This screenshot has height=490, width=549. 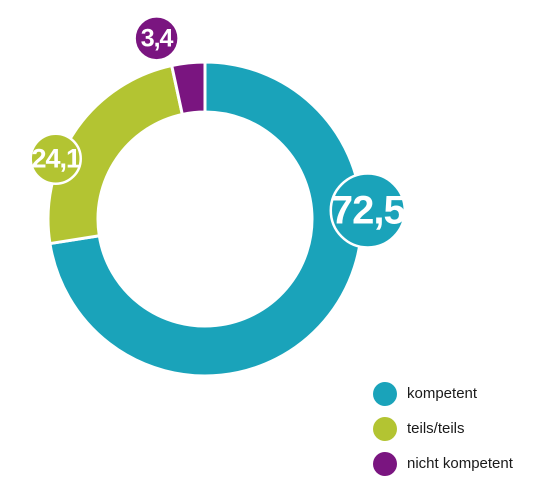 What do you see at coordinates (460, 463) in the screenshot?
I see `legend-label-nicht-kompetent: nicht kompetent` at bounding box center [460, 463].